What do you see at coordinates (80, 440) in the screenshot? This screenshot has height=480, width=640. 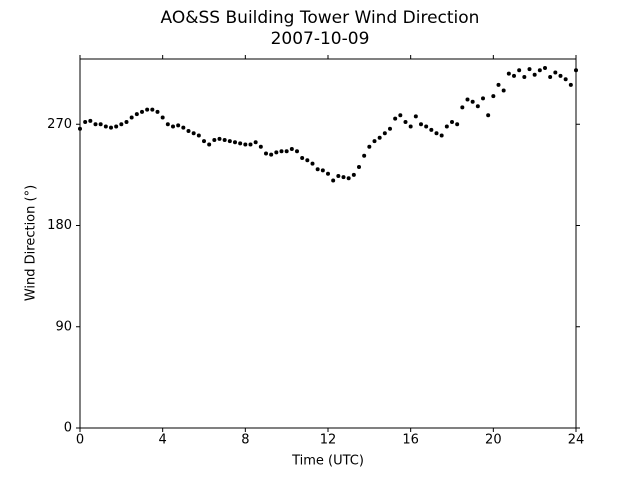 I see `x-tick-label: 0` at bounding box center [80, 440].